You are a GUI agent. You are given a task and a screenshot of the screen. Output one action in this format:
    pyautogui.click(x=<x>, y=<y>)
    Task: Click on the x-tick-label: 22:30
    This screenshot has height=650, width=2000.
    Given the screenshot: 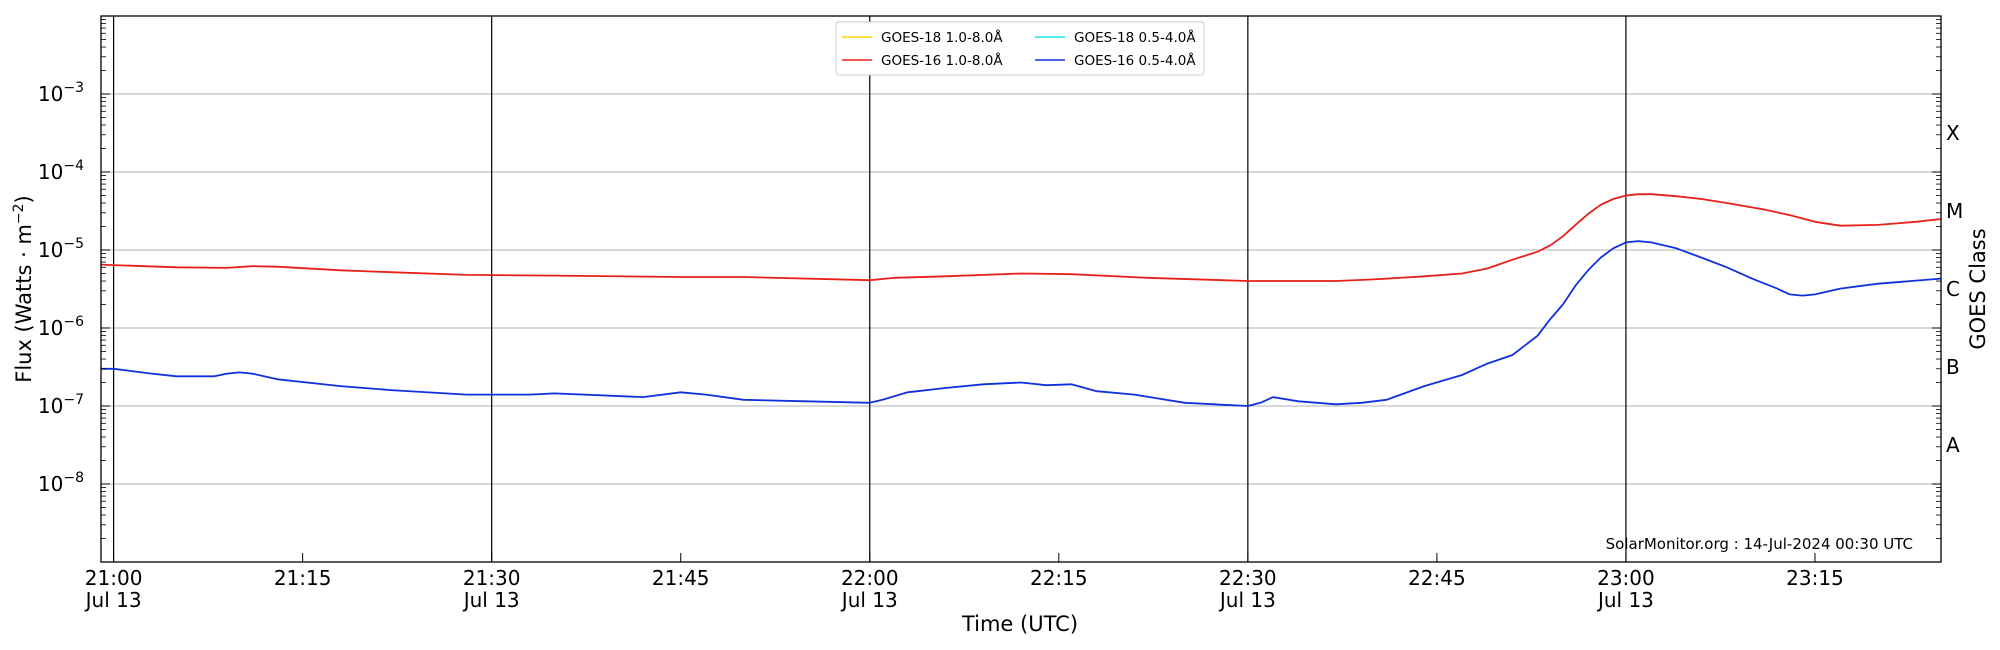 What is the action you would take?
    pyautogui.click(x=1248, y=578)
    